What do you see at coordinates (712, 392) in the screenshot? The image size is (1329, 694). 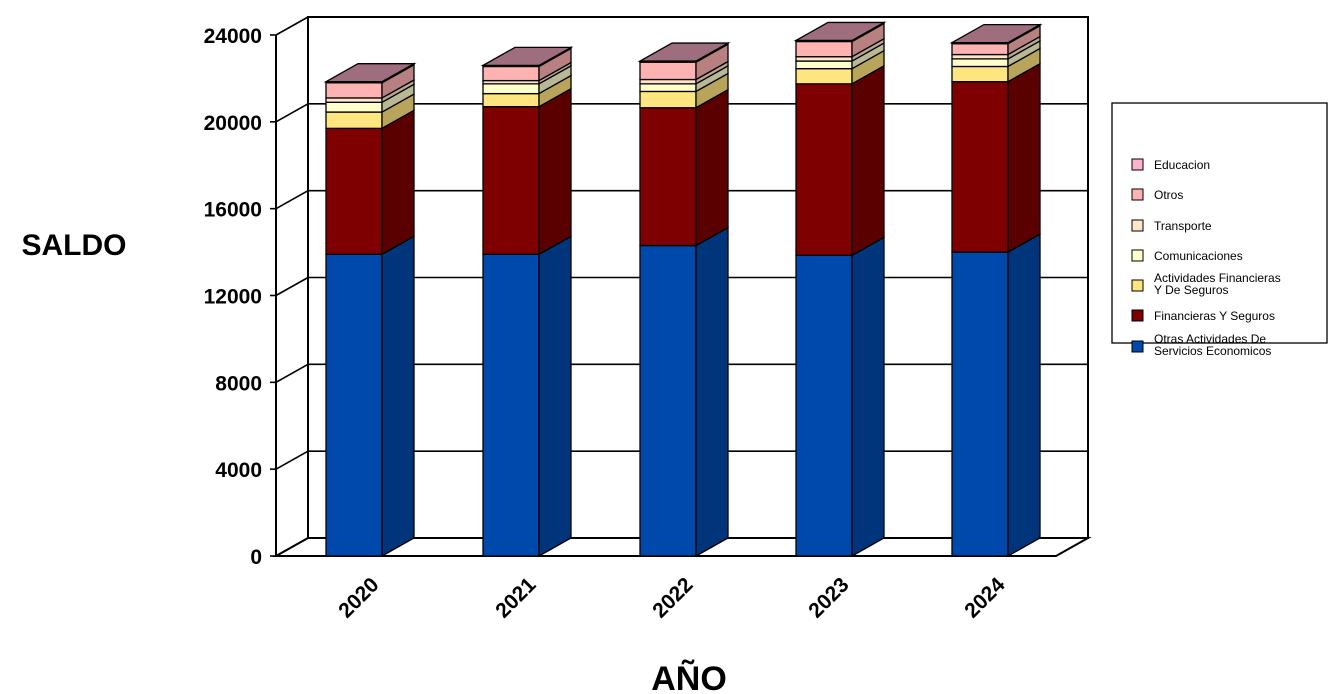 I see `bar-side-2022-otras-actividades-de-servicios-economicos` at bounding box center [712, 392].